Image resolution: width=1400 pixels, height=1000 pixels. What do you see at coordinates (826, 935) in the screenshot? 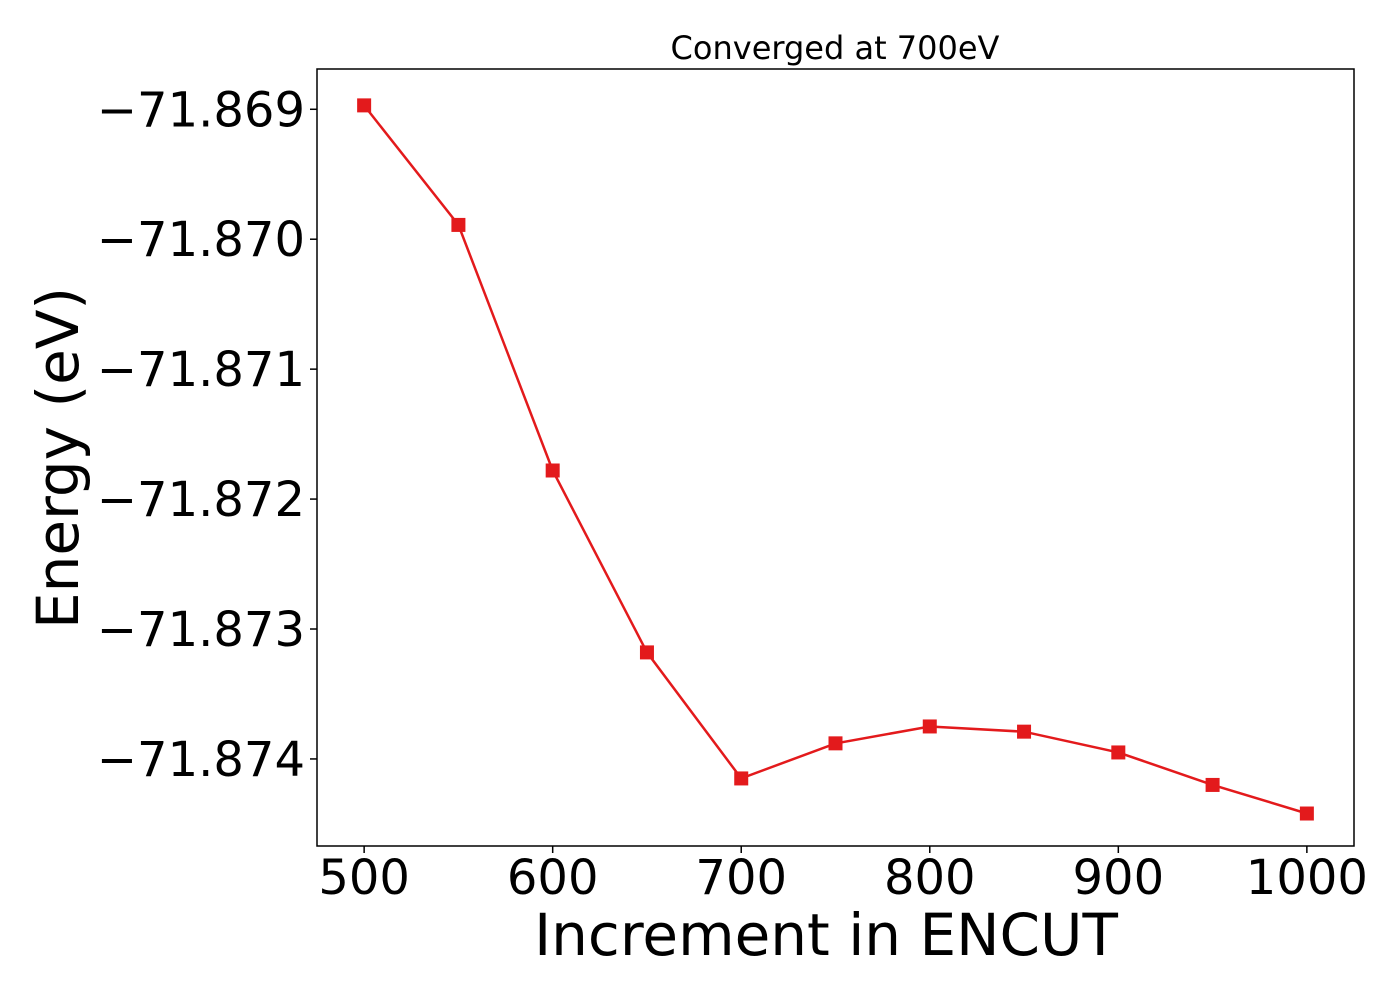
I see `x-axis-label: Increment in ENCUT` at bounding box center [826, 935].